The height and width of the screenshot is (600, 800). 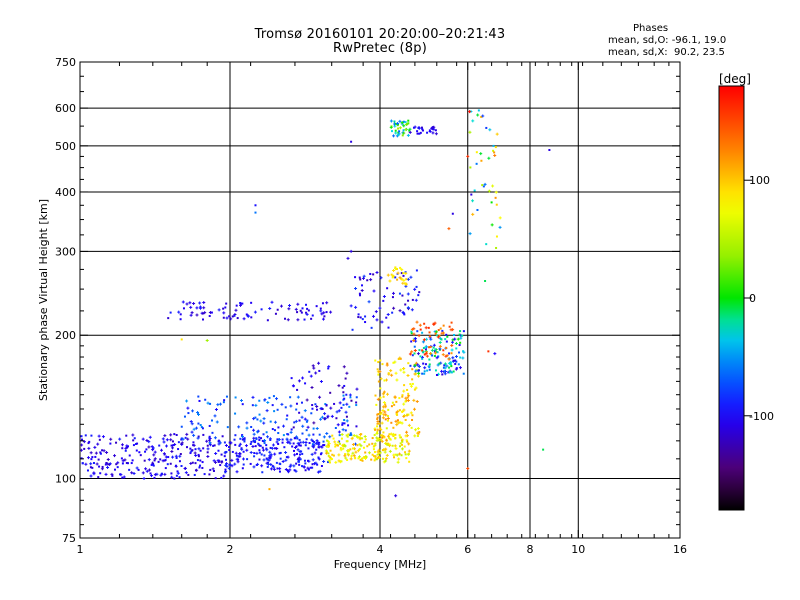 I want to click on y-tick-label: 600, so click(x=65, y=108).